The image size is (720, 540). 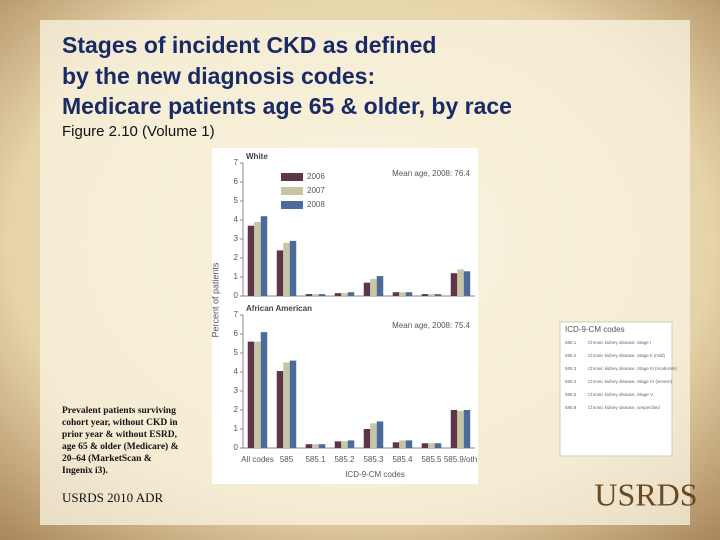 I want to click on inset-code: 585.4, so click(x=571, y=381).